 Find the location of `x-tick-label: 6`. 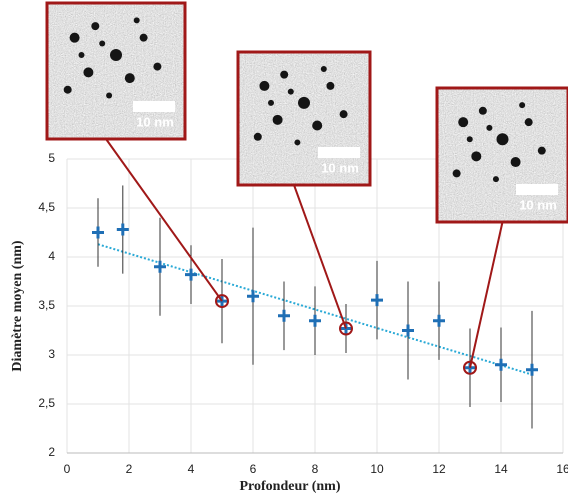

x-tick-label: 6 is located at coordinates (253, 469).